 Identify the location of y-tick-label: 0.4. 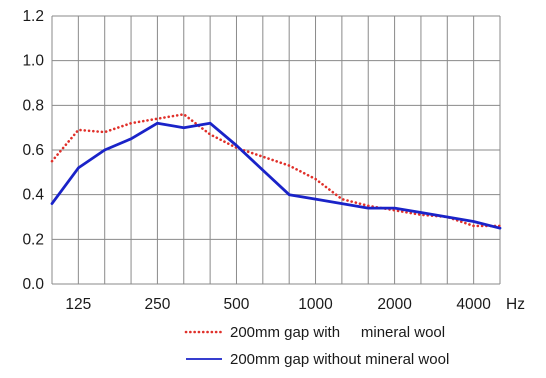
(33, 195).